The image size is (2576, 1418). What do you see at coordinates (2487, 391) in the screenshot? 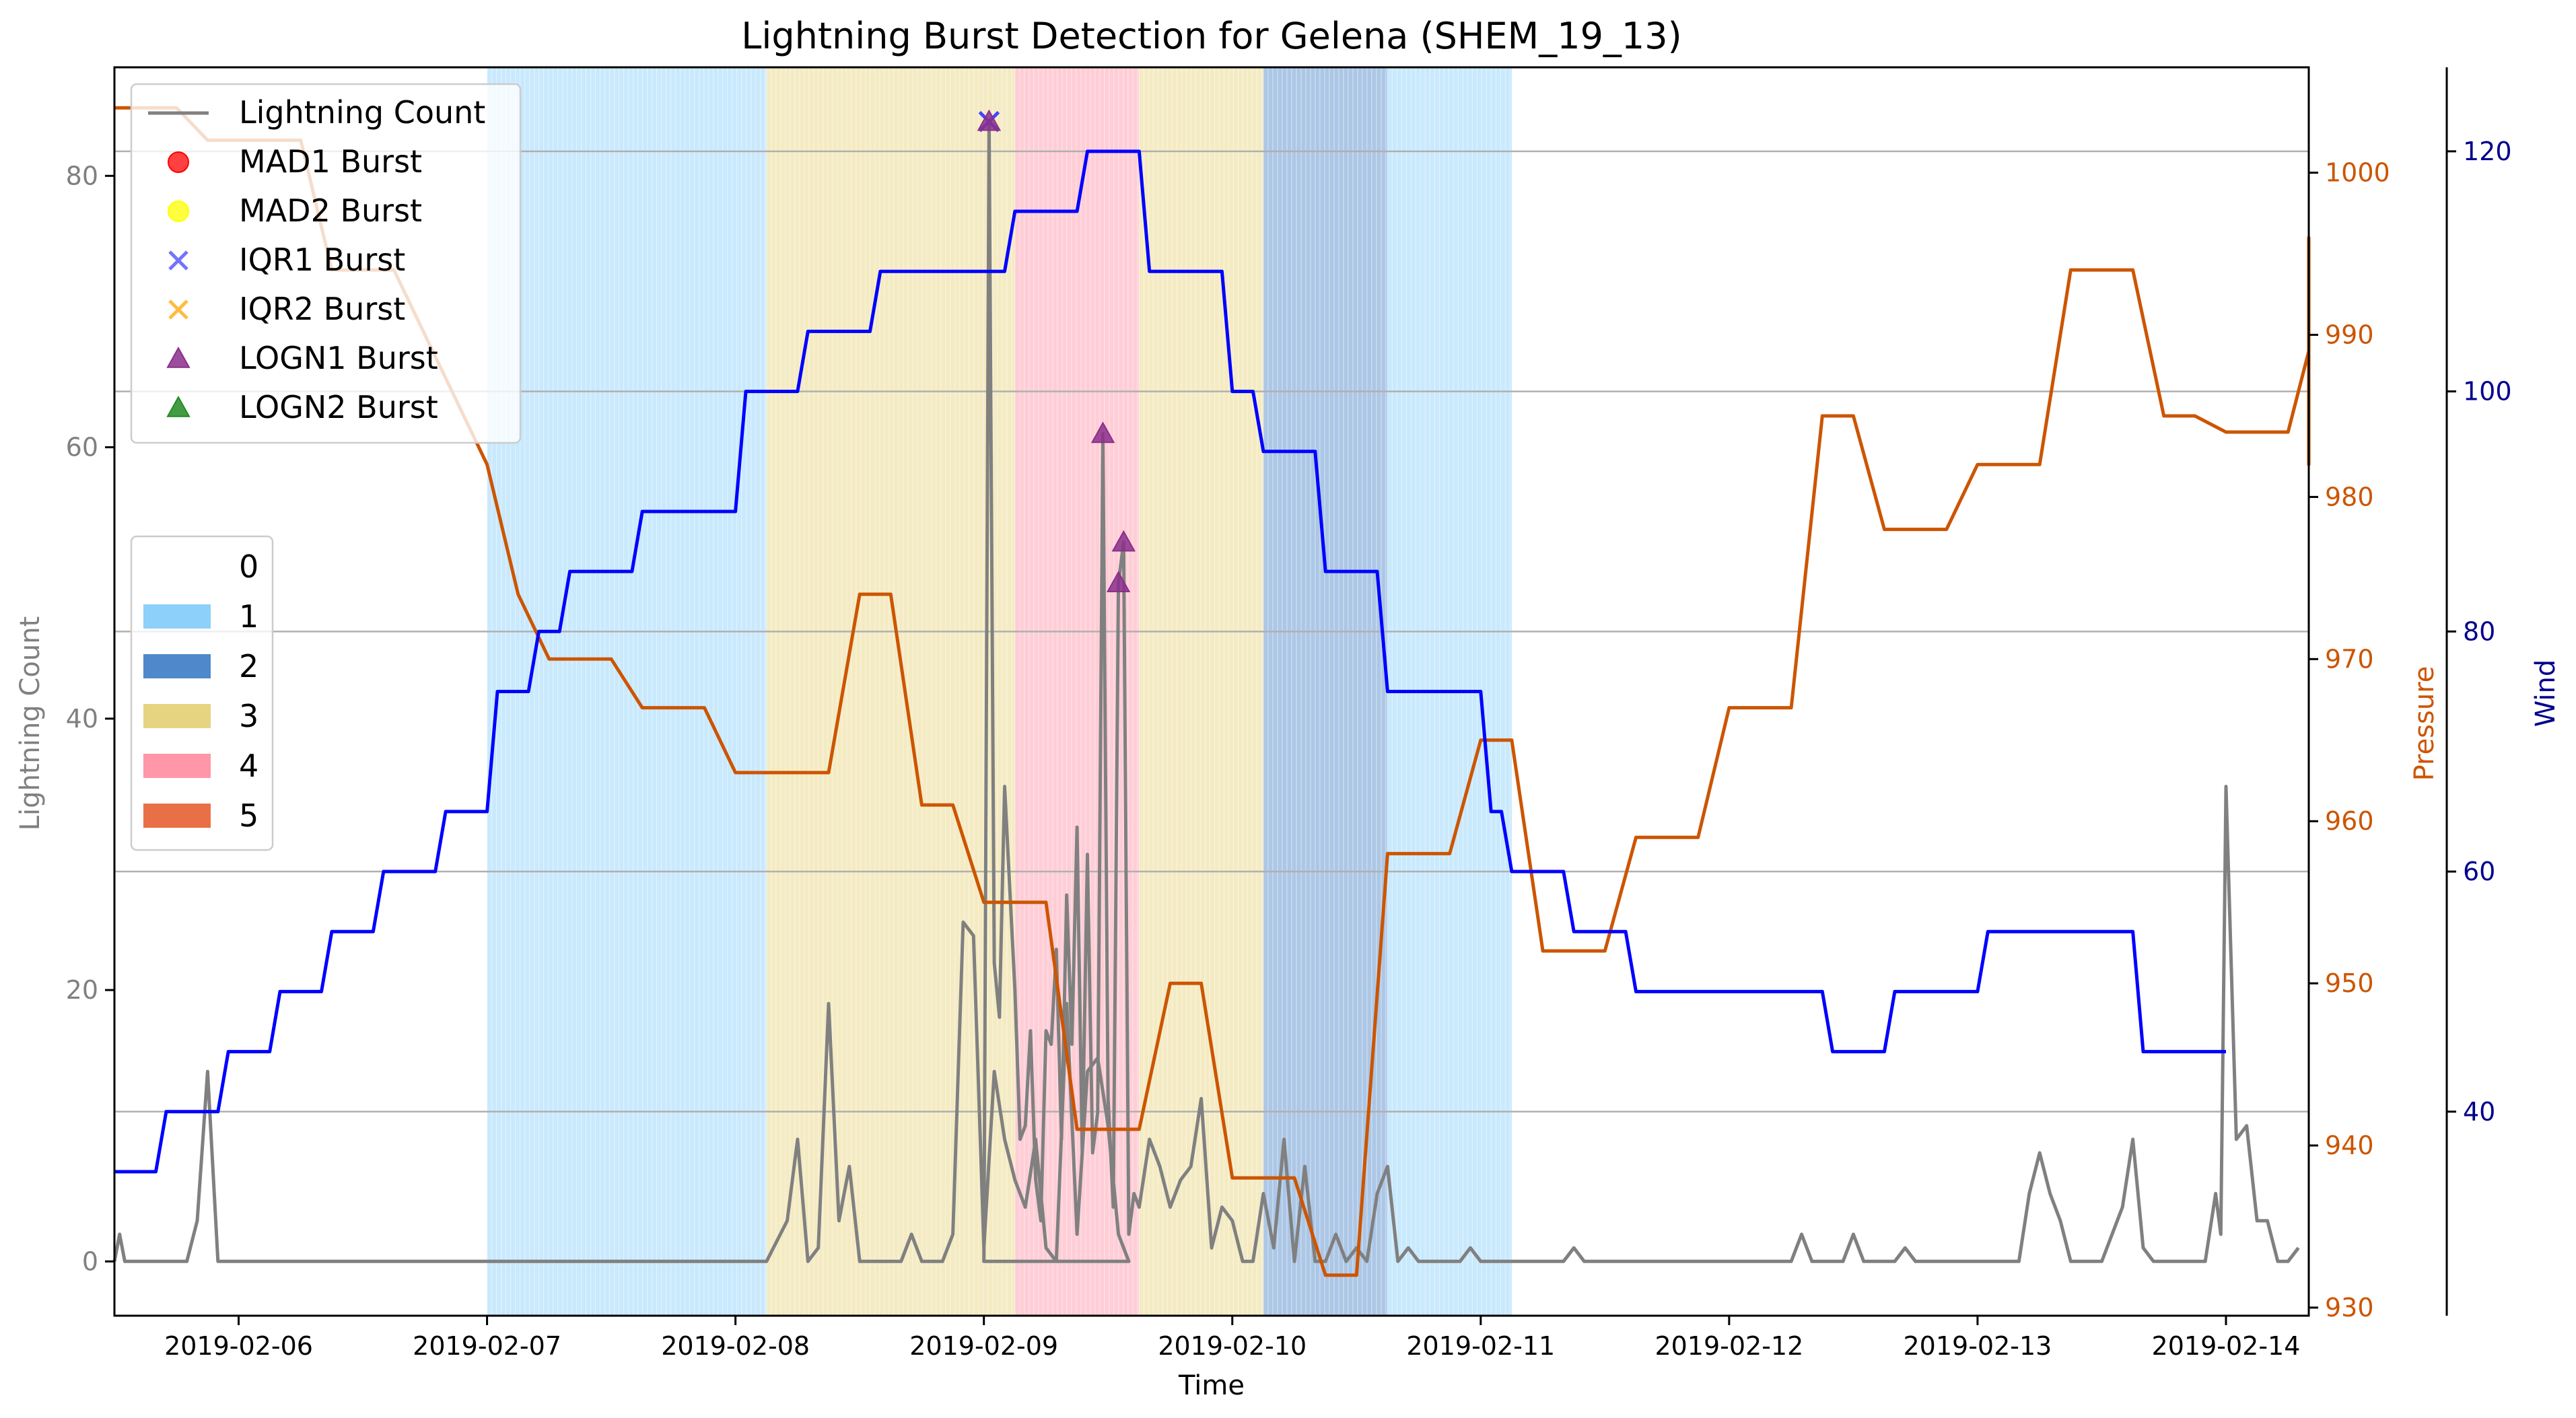
I see `wind-tick-label: 100` at bounding box center [2487, 391].